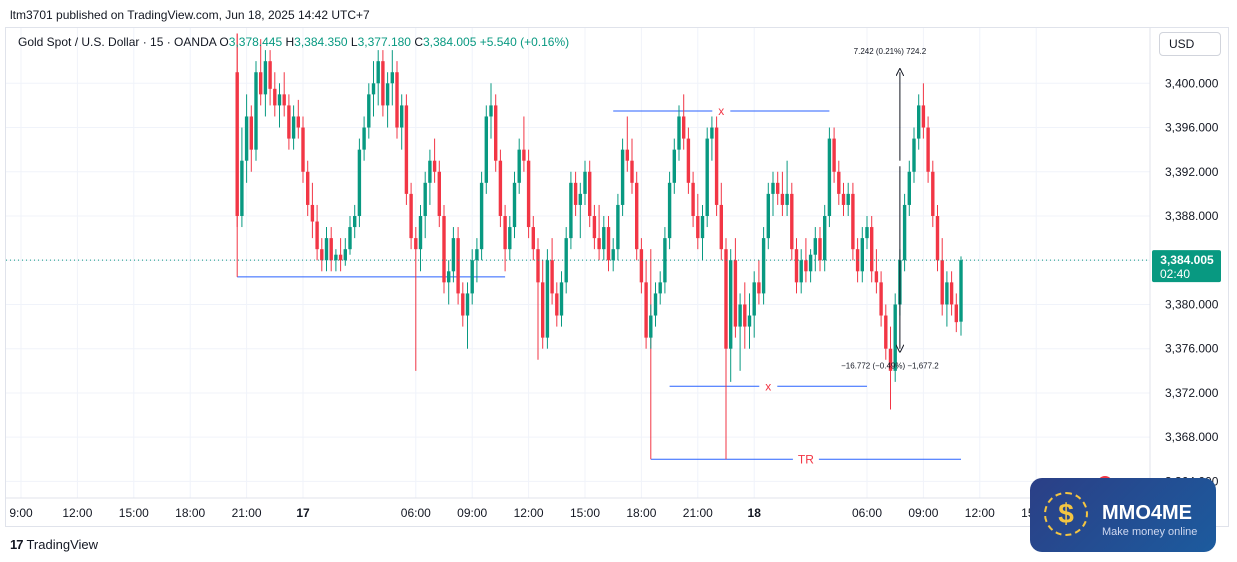  I want to click on dollar-coin-icon: $, so click(1066, 514).